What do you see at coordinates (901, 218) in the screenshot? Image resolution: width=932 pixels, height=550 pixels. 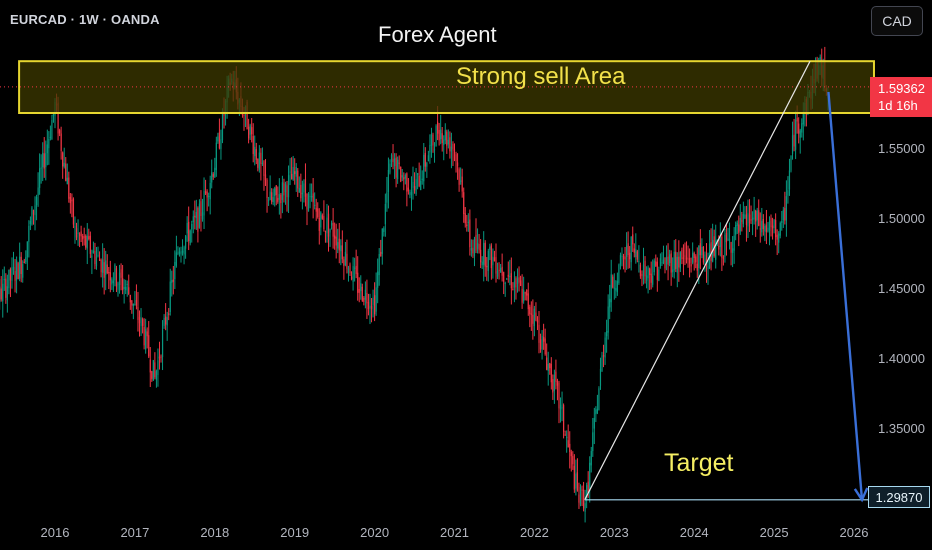 I see `y-tick-label: 1.50000` at bounding box center [901, 218].